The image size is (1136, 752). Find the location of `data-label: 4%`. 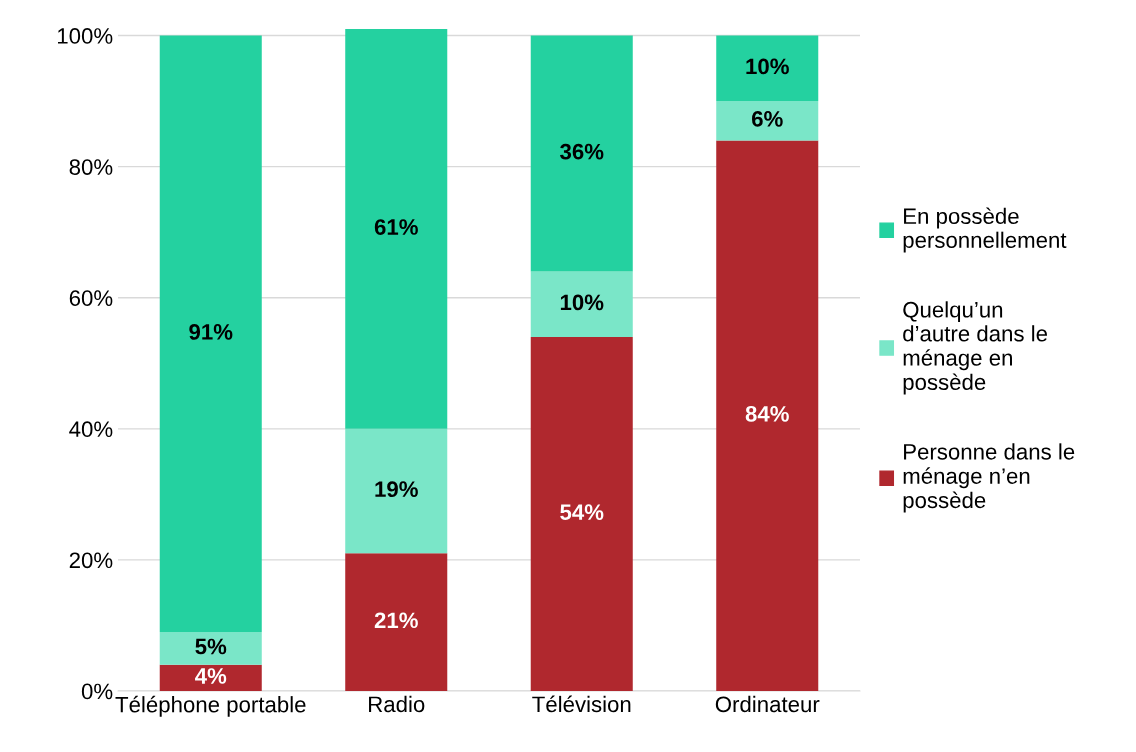

data-label: 4% is located at coordinates (211, 676).